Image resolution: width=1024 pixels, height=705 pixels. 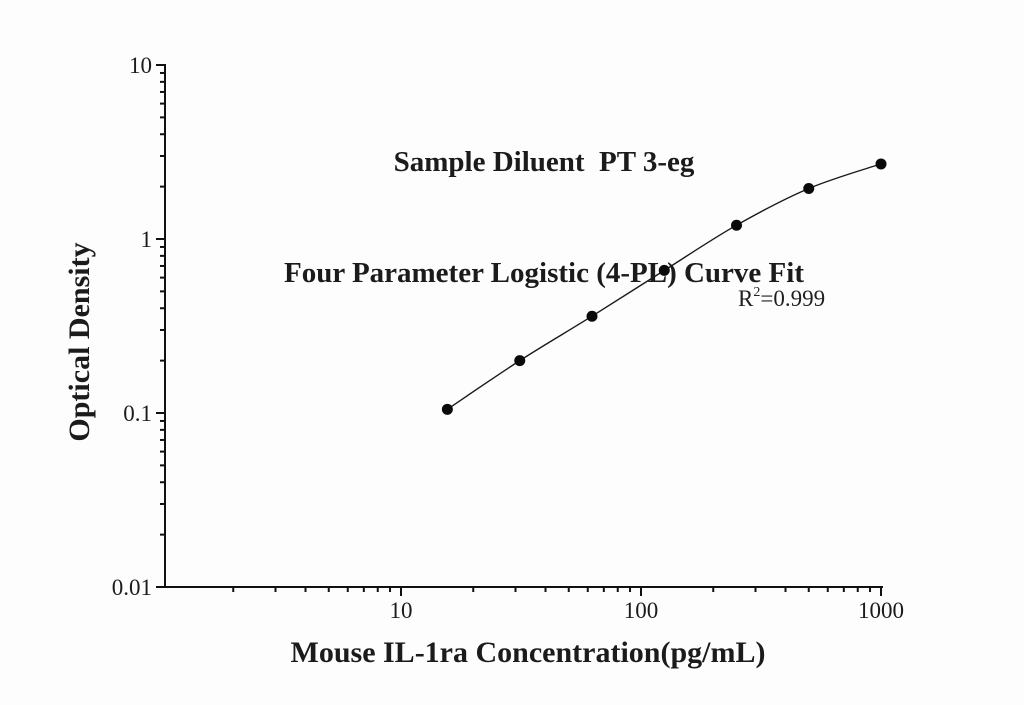 I want to click on x-tick-label: 10, so click(x=401, y=610).